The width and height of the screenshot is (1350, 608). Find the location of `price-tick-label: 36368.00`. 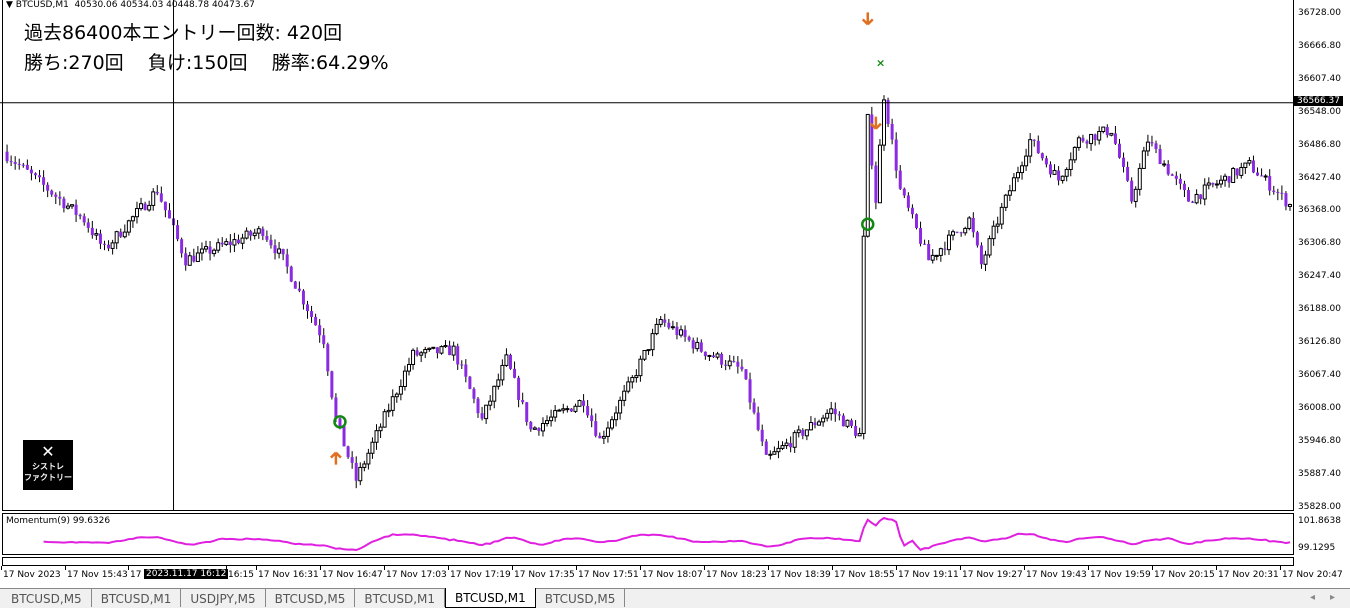

price-tick-label: 36368.00 is located at coordinates (1319, 210).